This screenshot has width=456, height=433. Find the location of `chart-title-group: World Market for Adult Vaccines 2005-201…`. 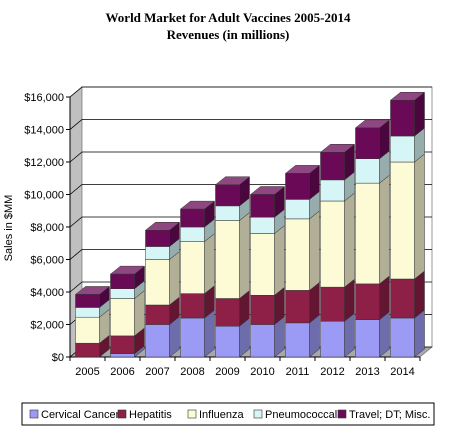

chart-title-group: World Market for Adult Vaccines 2005-201… is located at coordinates (228, 26).